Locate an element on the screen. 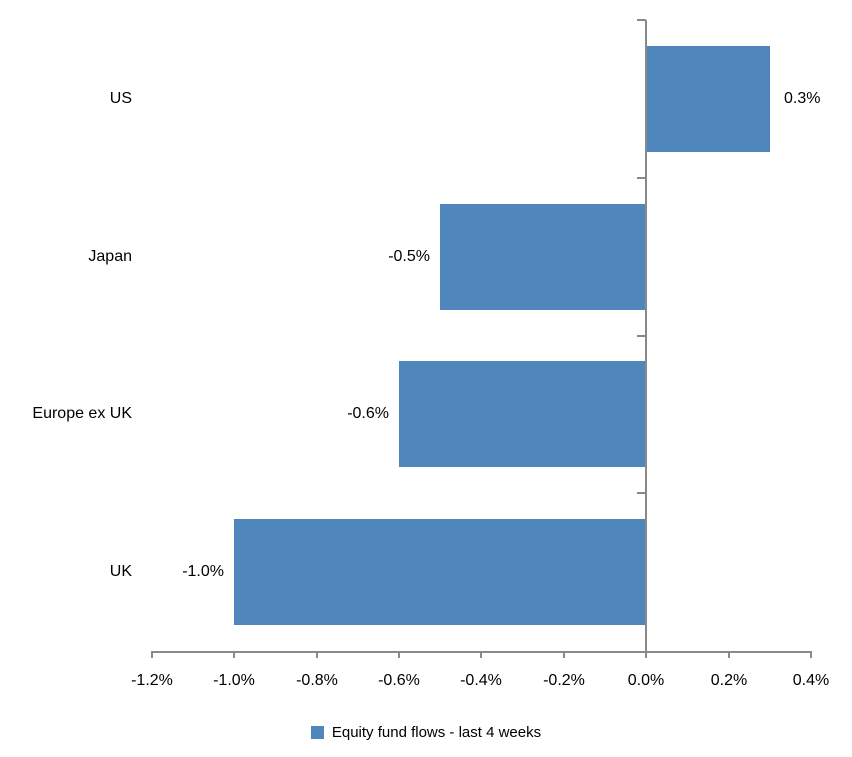 The width and height of the screenshot is (852, 757). x-tick-label-6: 0.0% is located at coordinates (646, 680).